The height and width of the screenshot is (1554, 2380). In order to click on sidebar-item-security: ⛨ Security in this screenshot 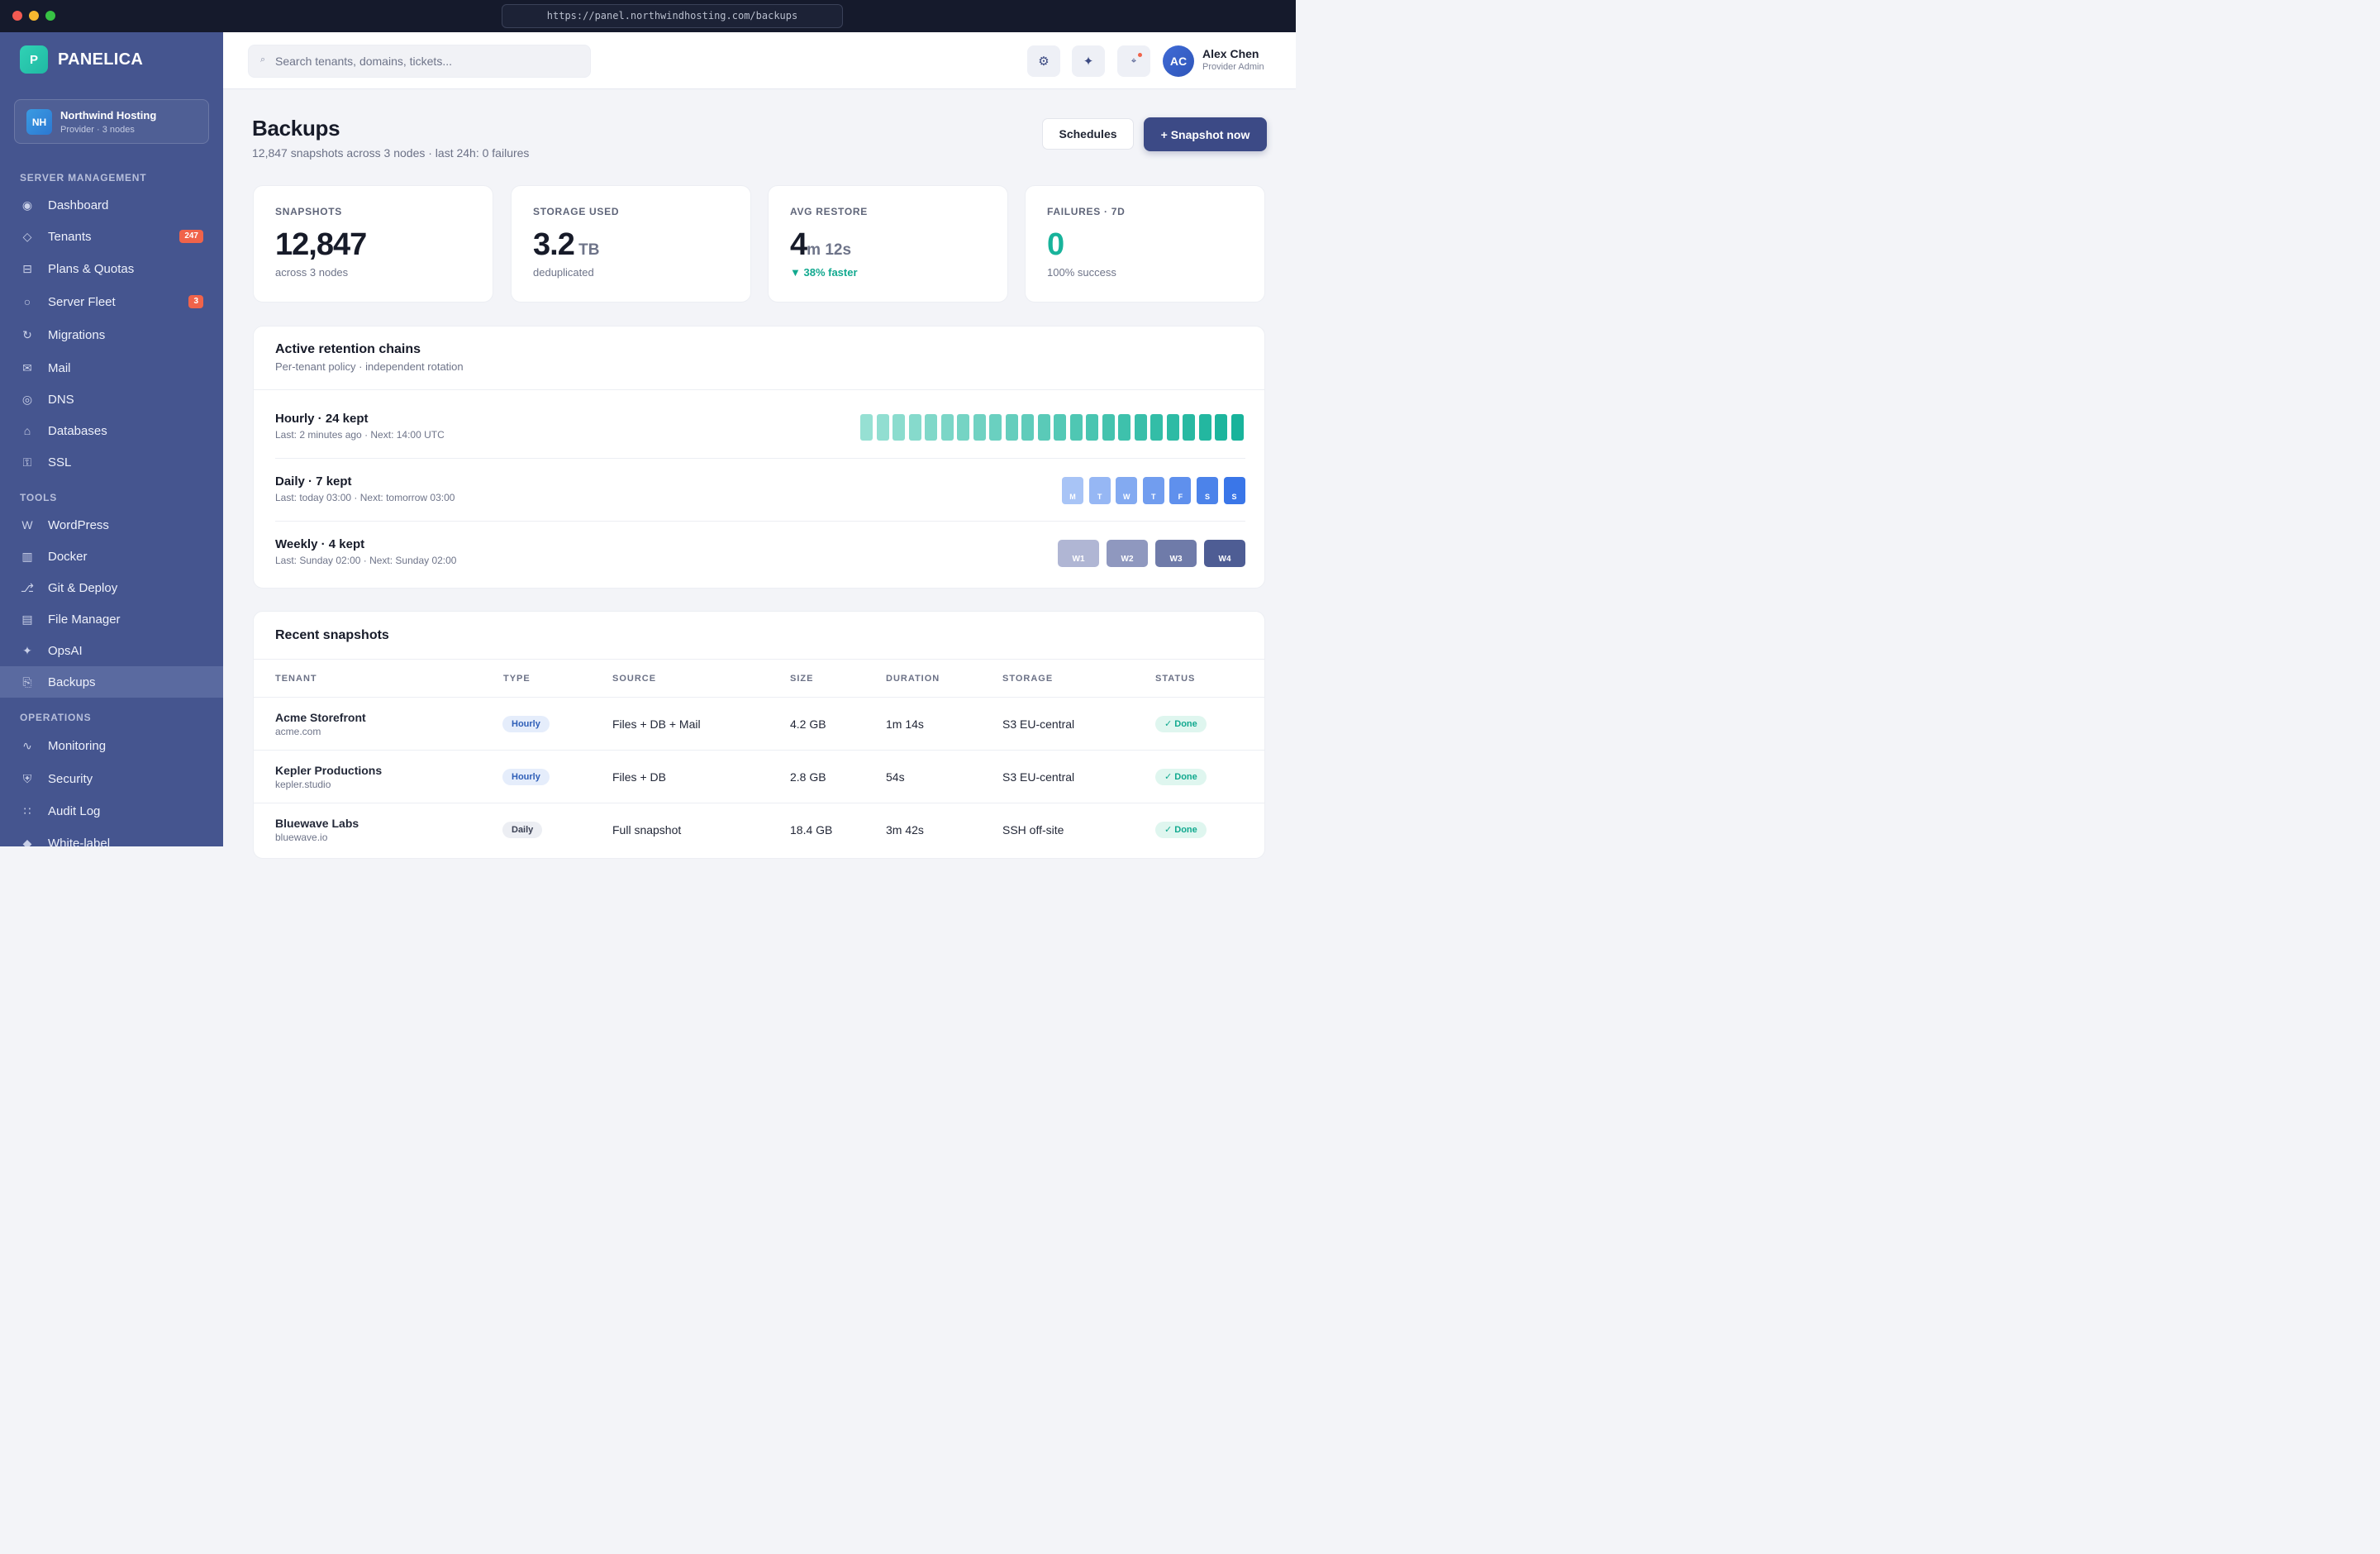, I will do `click(111, 778)`.